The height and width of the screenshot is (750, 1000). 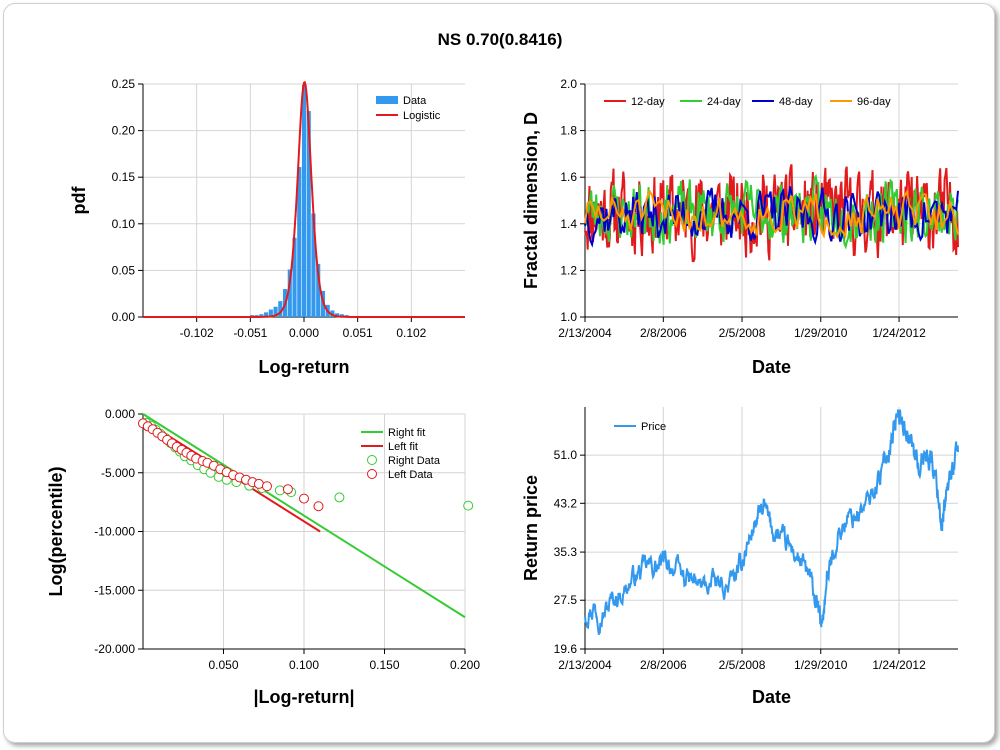 I want to click on y-tick-label: 43.2, so click(x=566, y=503).